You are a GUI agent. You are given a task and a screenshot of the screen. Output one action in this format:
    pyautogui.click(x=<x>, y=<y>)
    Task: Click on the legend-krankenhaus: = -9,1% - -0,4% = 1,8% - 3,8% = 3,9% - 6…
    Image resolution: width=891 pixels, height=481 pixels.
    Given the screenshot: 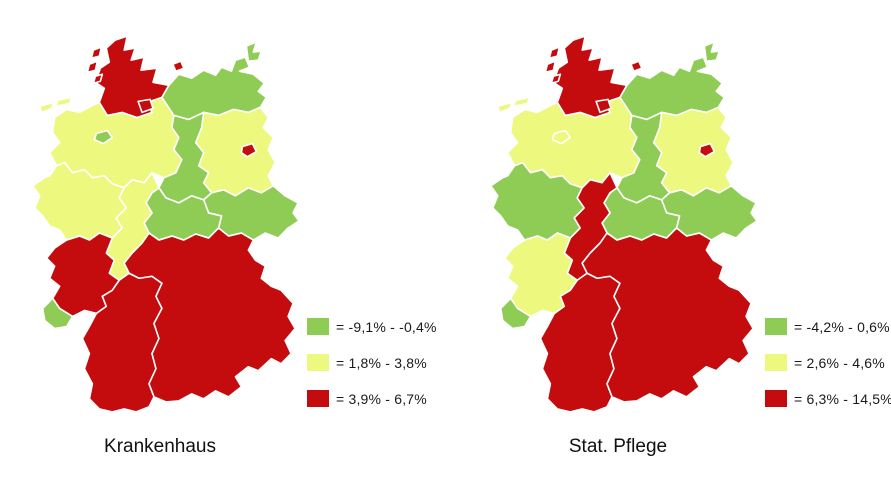 What is the action you would take?
    pyautogui.click(x=372, y=370)
    